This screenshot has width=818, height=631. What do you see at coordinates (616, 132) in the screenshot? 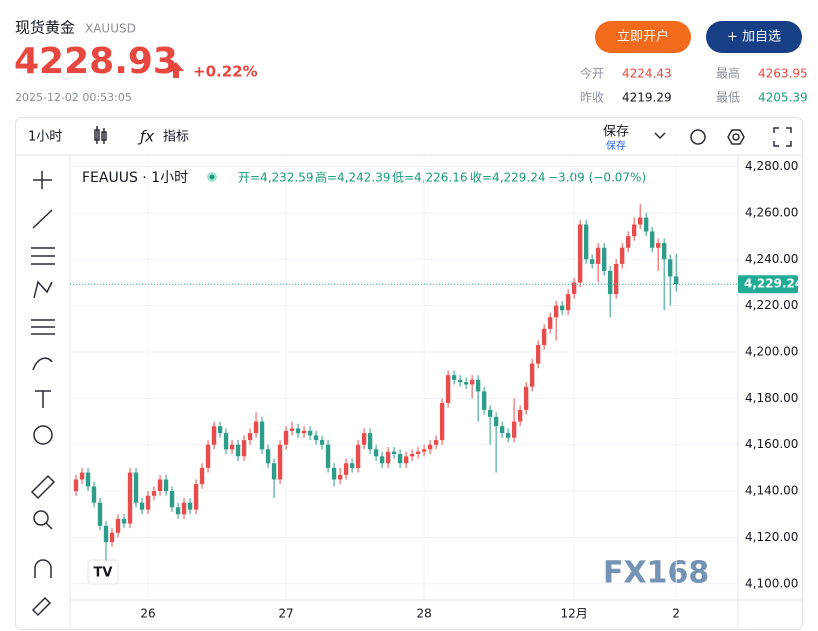
I see `save: 保存` at bounding box center [616, 132].